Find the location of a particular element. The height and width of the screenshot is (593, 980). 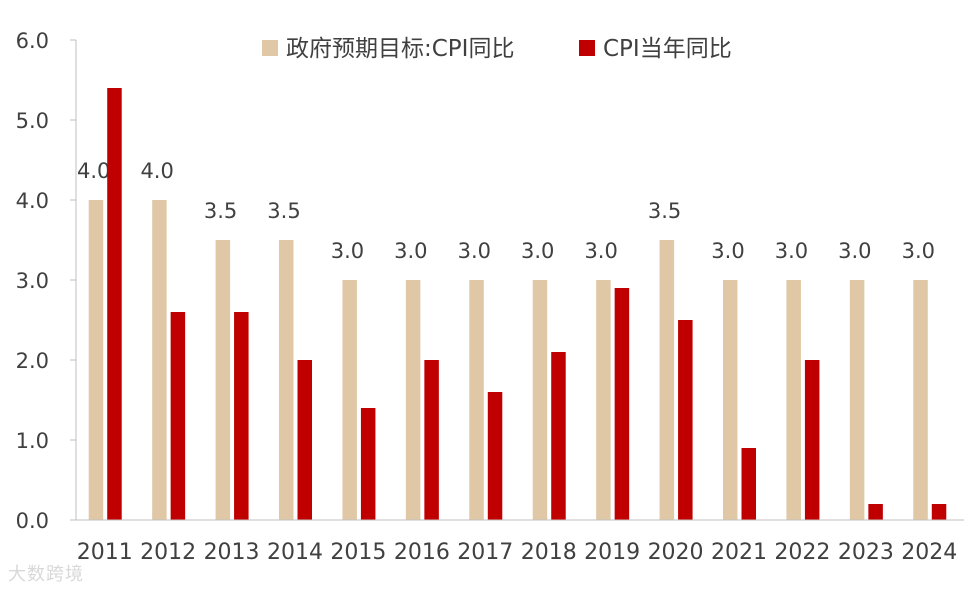

bar-actual-2013 is located at coordinates (241, 416).